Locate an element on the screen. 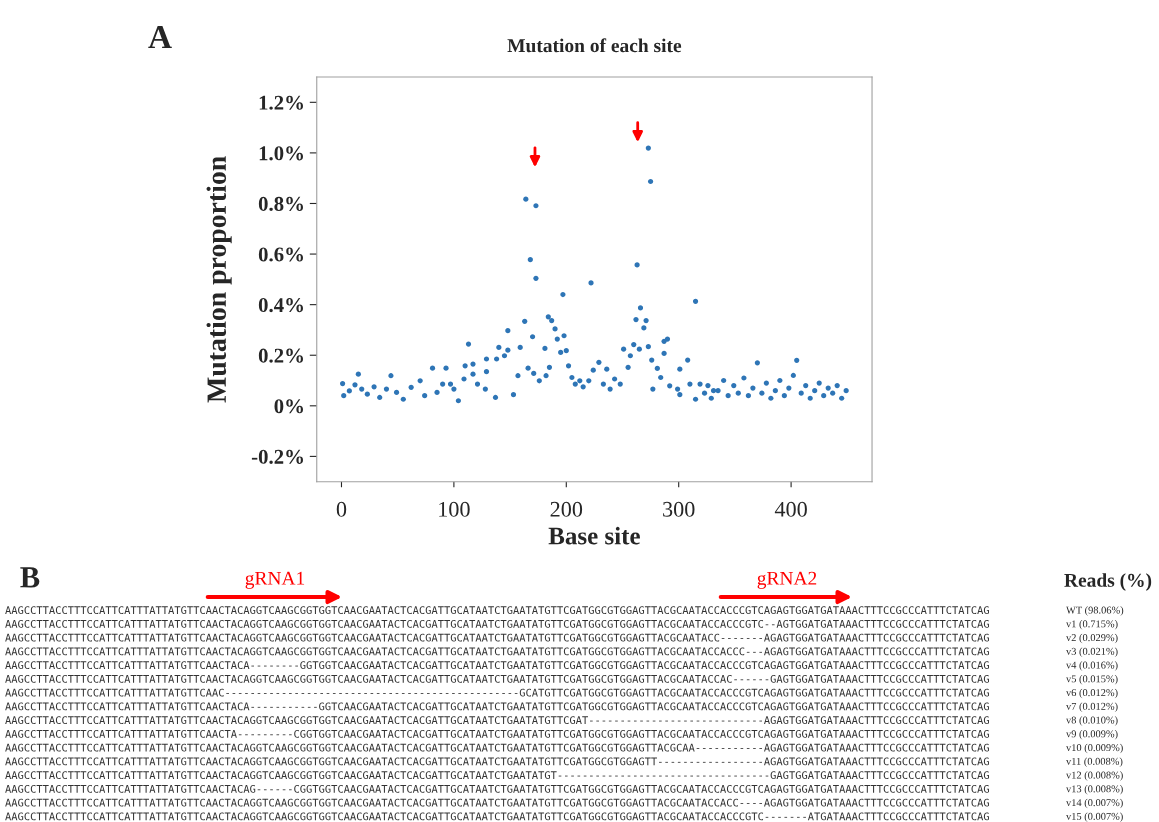 This screenshot has width=1159, height=822. text: gRNA2 is located at coordinates (787, 580).